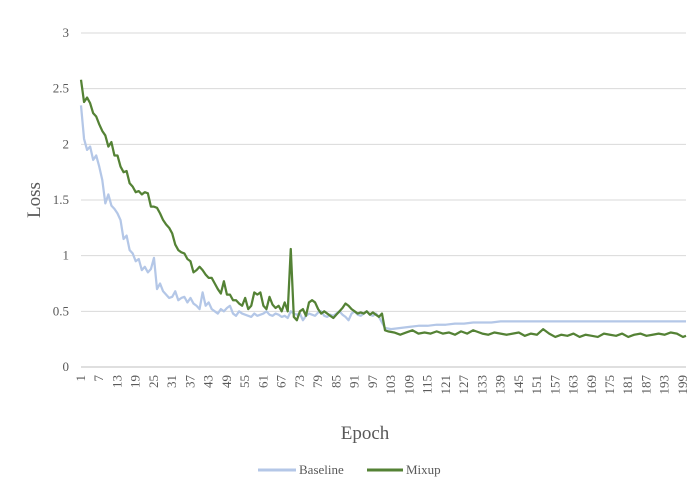 This screenshot has width=699, height=496. What do you see at coordinates (135, 381) in the screenshot?
I see `x-tick-label: 19` at bounding box center [135, 381].